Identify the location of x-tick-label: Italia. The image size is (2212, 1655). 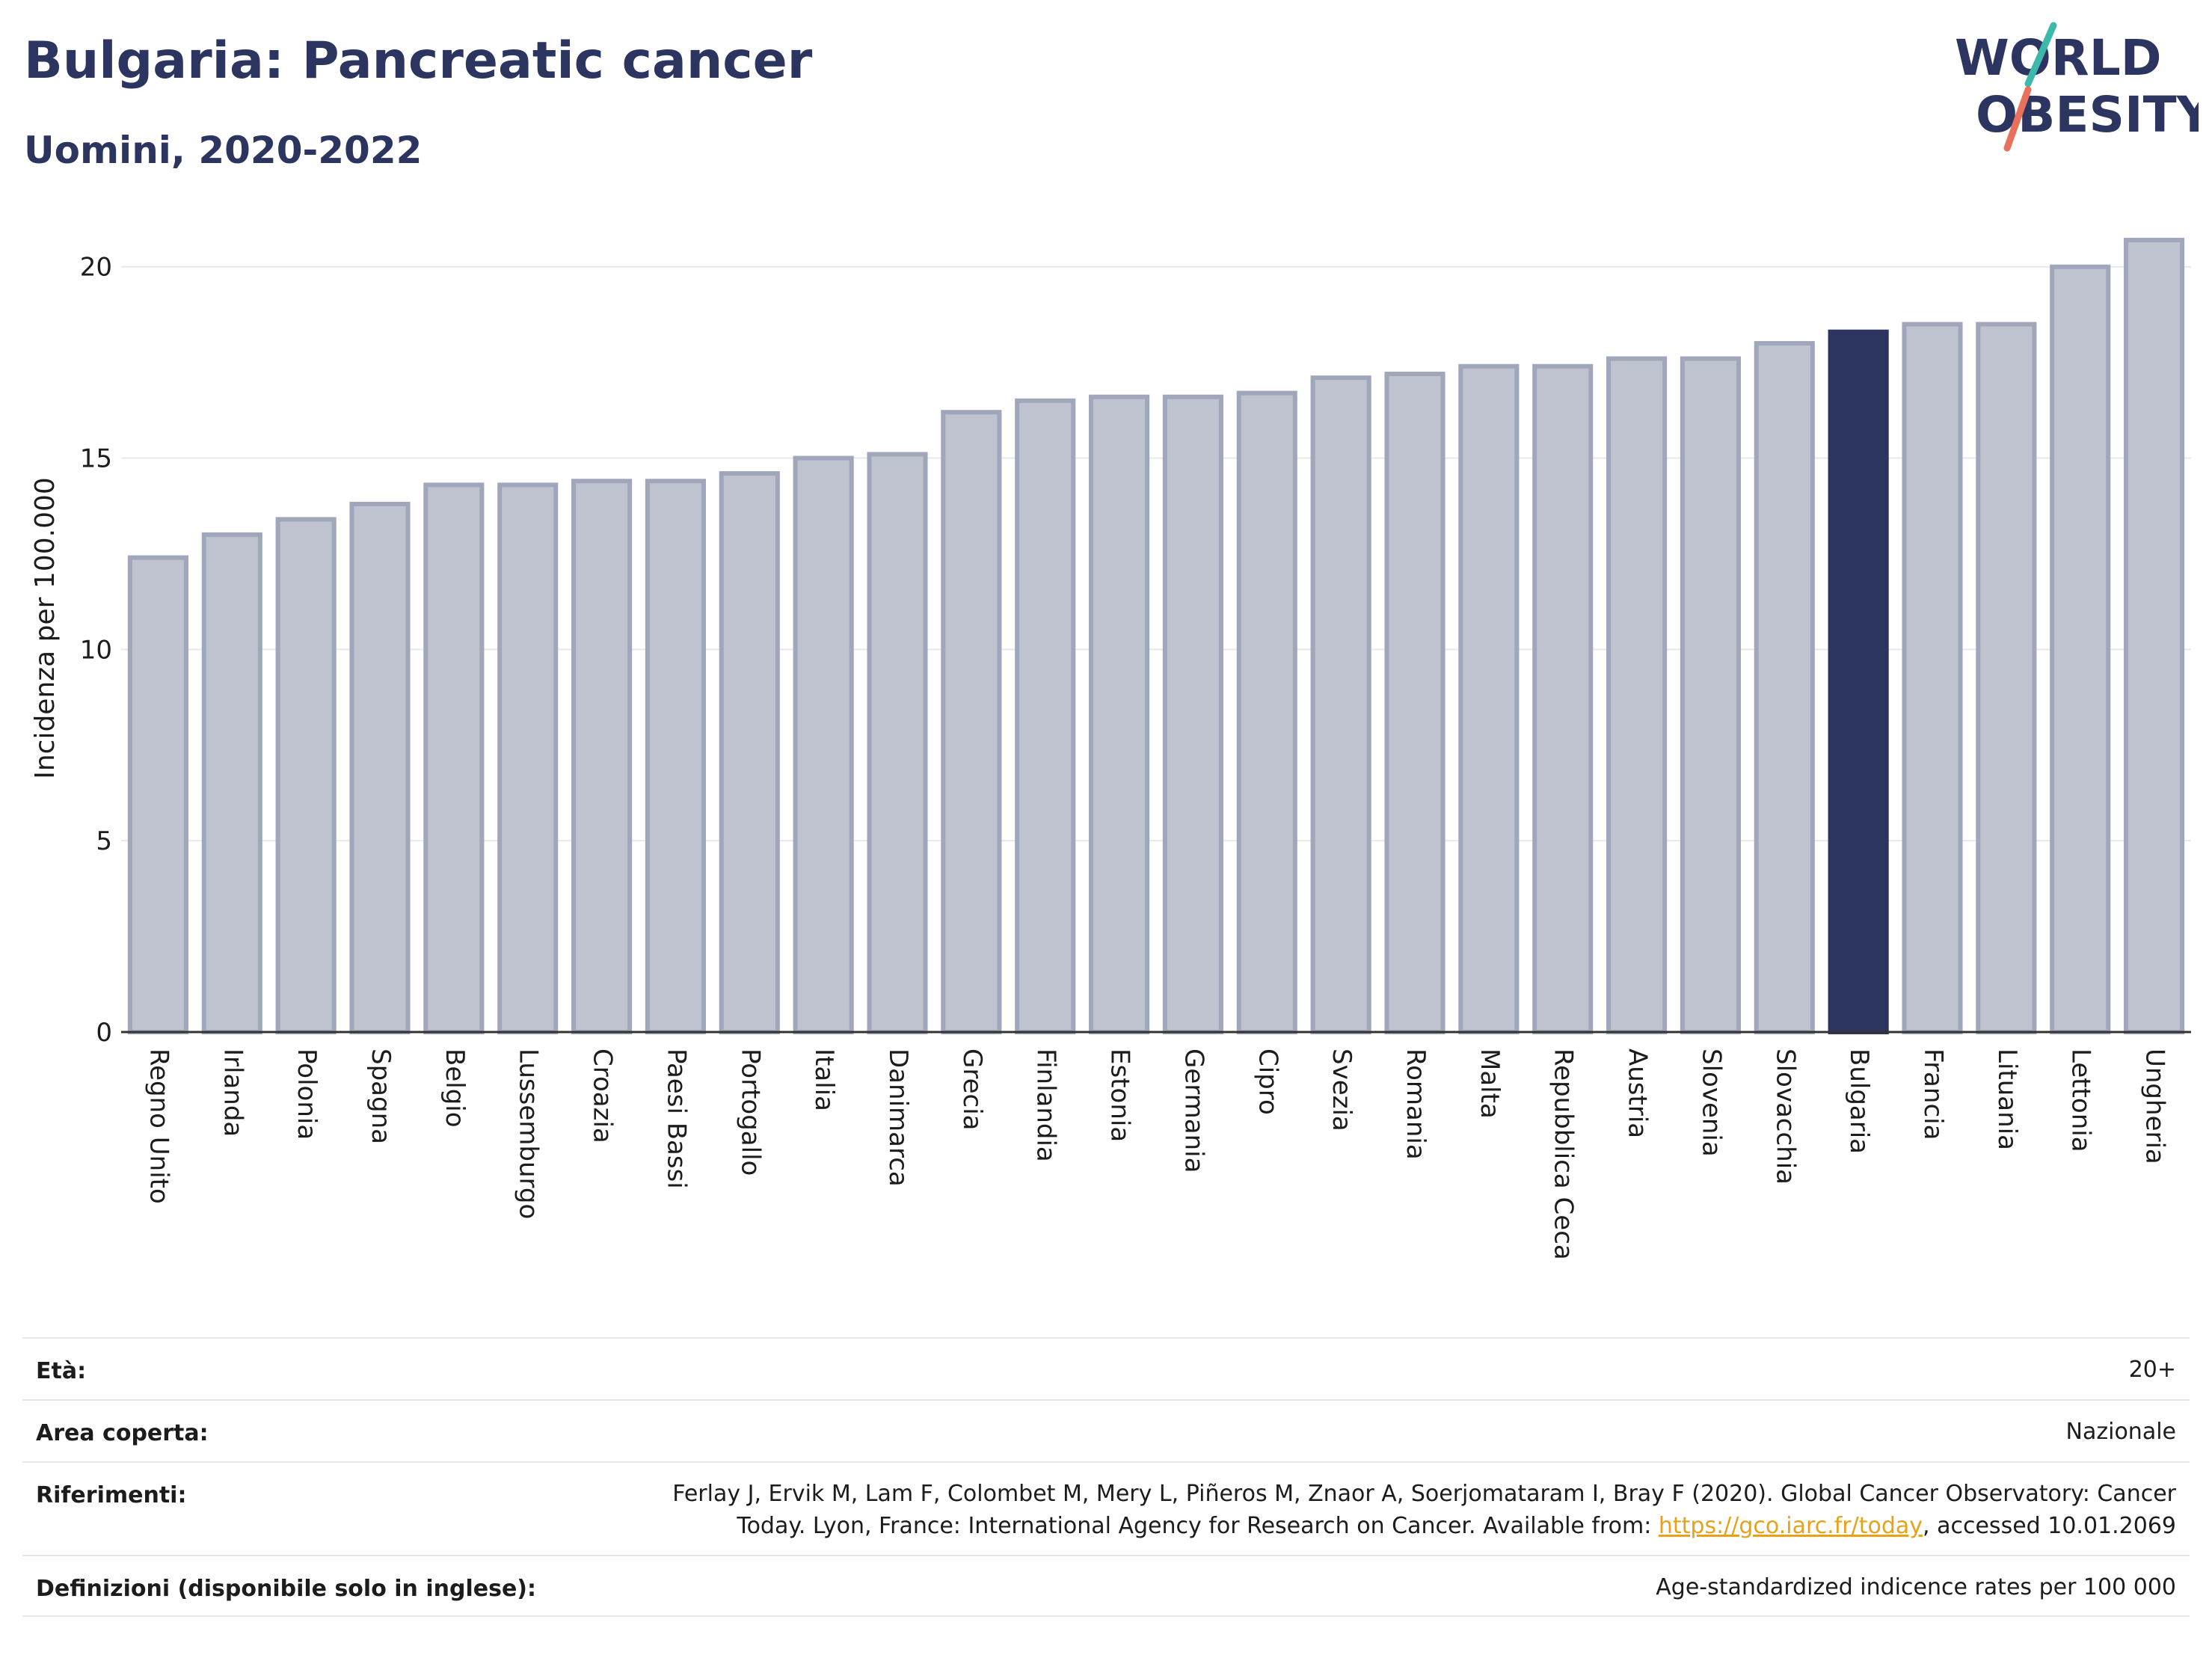
(824, 1079).